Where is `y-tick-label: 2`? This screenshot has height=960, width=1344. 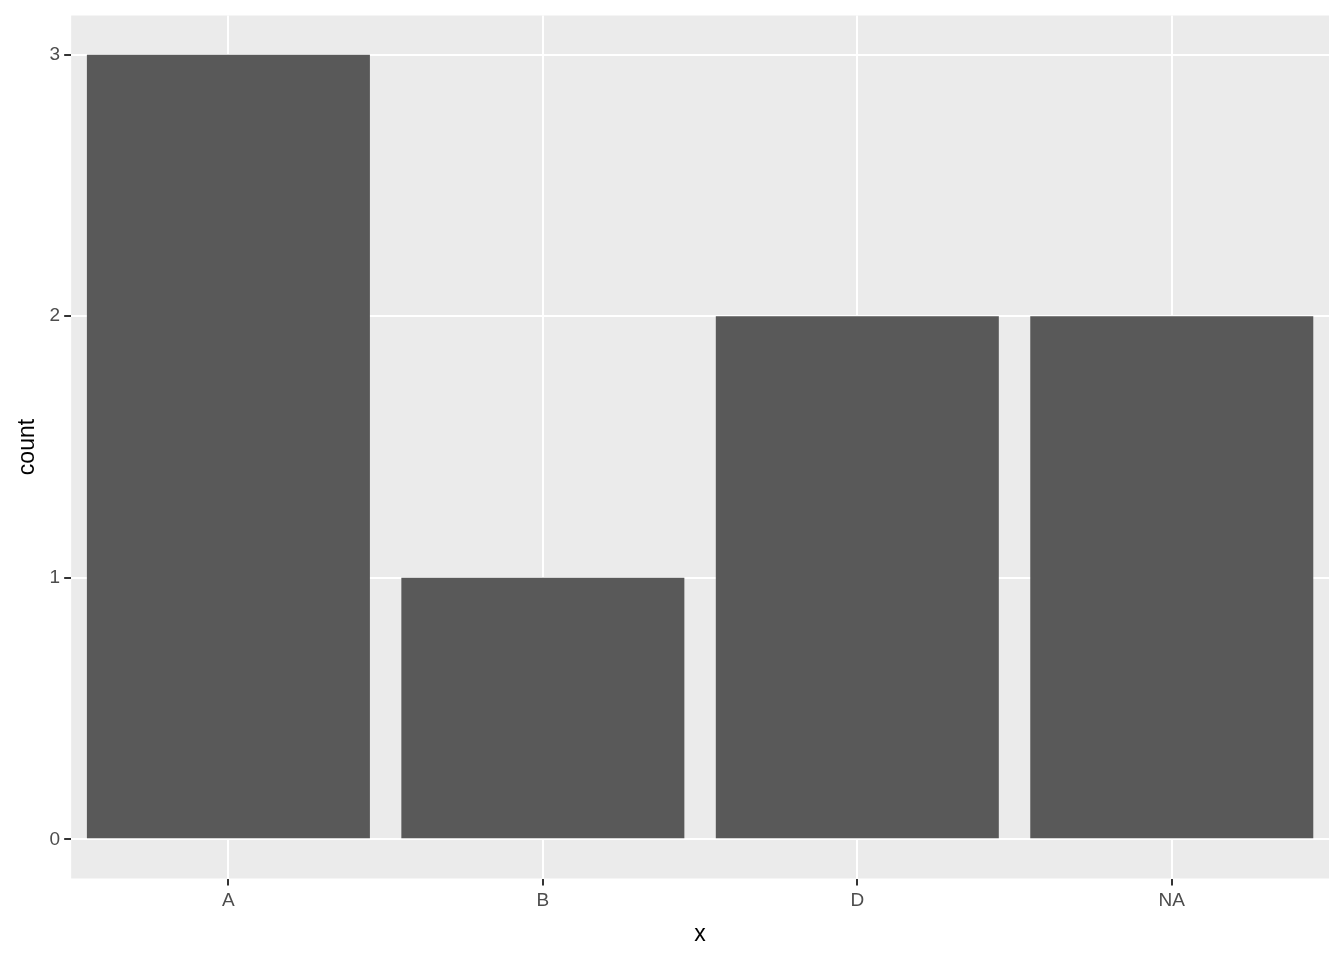 y-tick-label: 2 is located at coordinates (55, 315).